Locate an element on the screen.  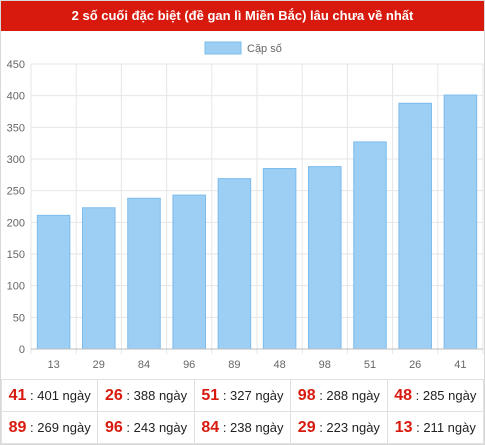
stats-cell: 89 : 269 ngày is located at coordinates (49, 427).